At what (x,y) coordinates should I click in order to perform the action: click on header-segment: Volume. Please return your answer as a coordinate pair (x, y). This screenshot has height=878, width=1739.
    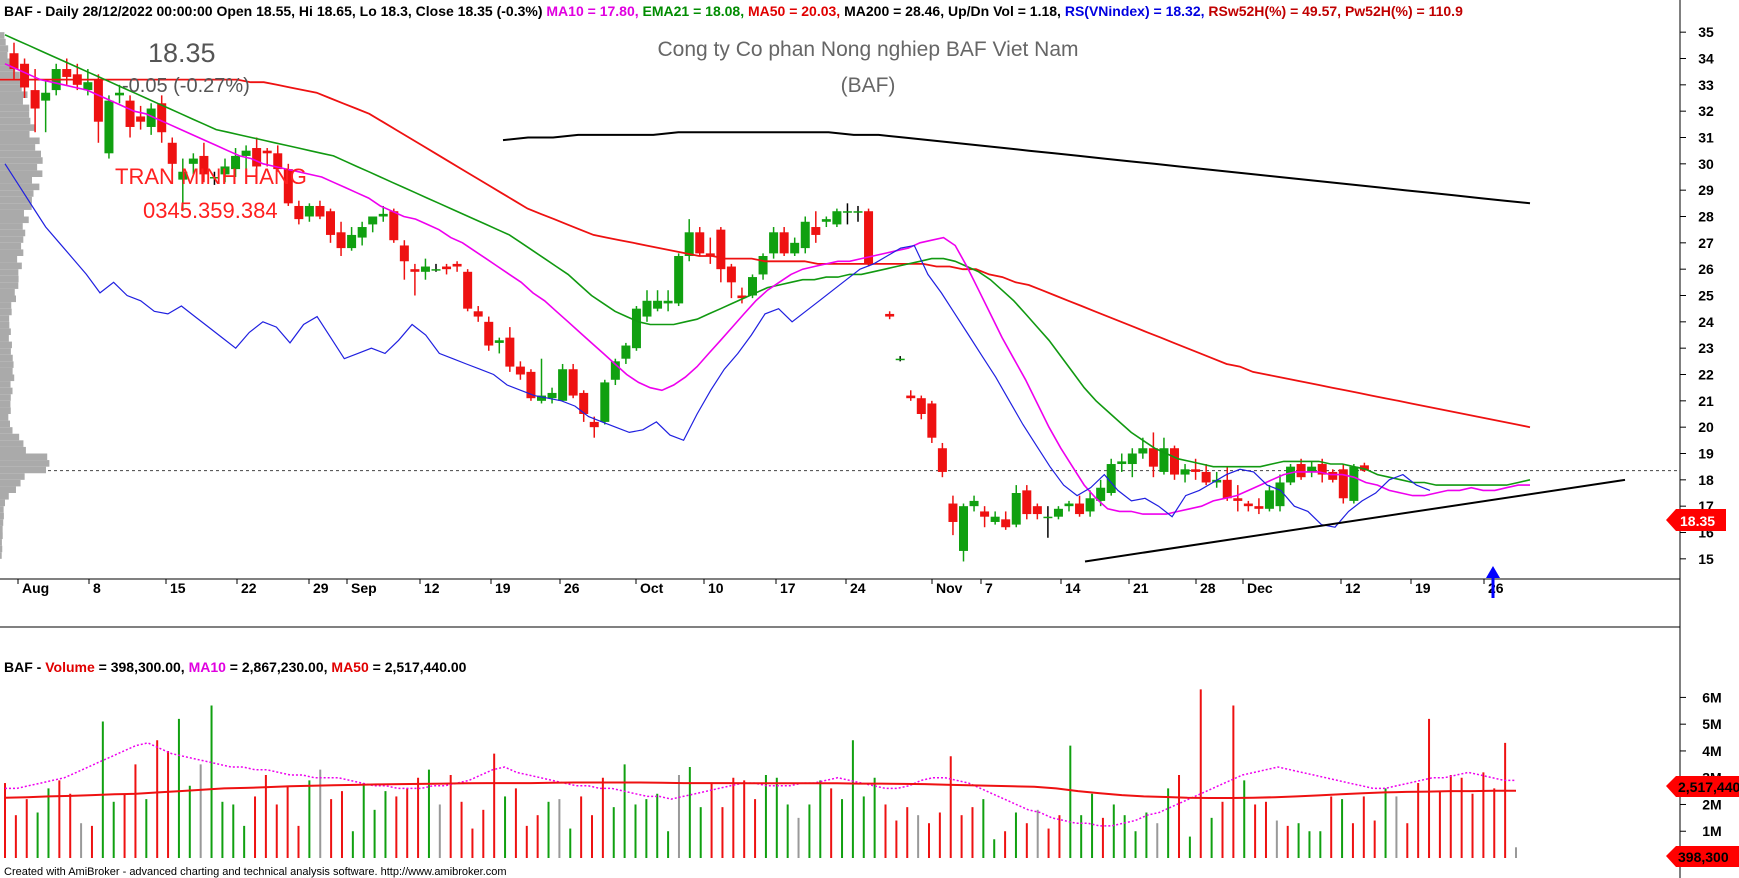
    Looking at the image, I should click on (70, 667).